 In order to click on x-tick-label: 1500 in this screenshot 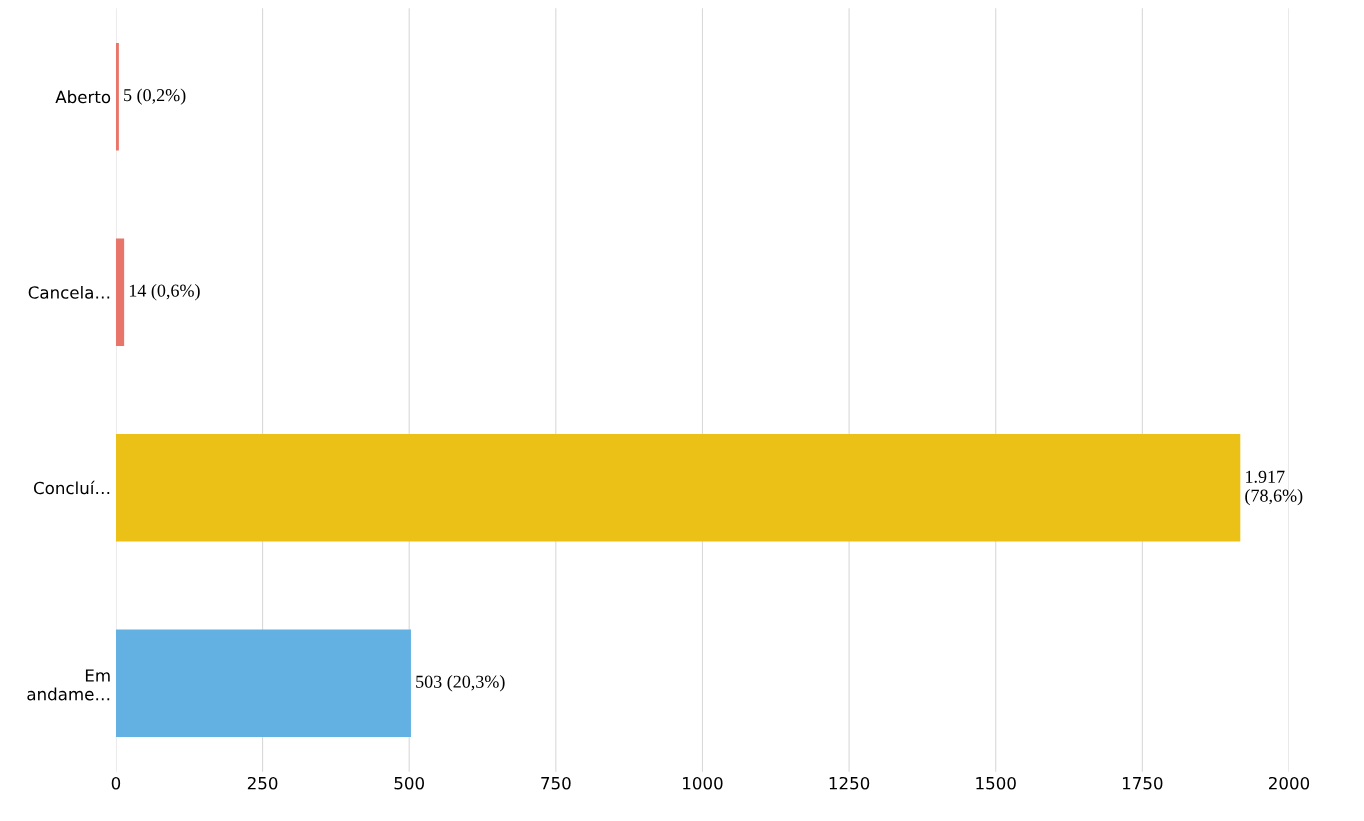, I will do `click(996, 783)`.